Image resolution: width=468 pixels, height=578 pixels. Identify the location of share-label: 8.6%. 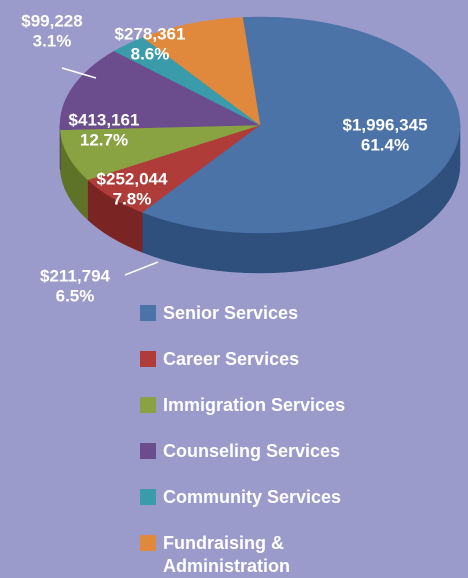
(150, 53).